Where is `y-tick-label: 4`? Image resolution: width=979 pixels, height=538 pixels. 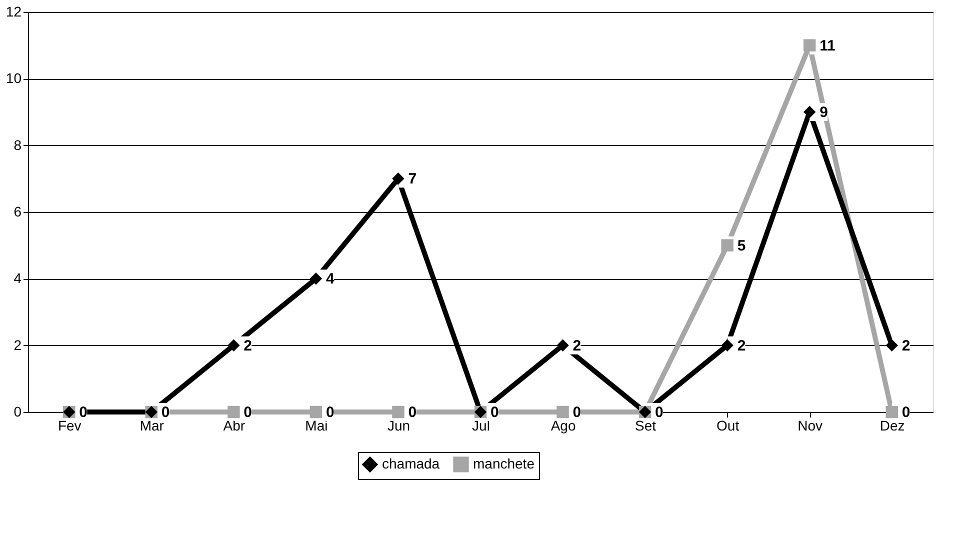
y-tick-label: 4 is located at coordinates (18, 278).